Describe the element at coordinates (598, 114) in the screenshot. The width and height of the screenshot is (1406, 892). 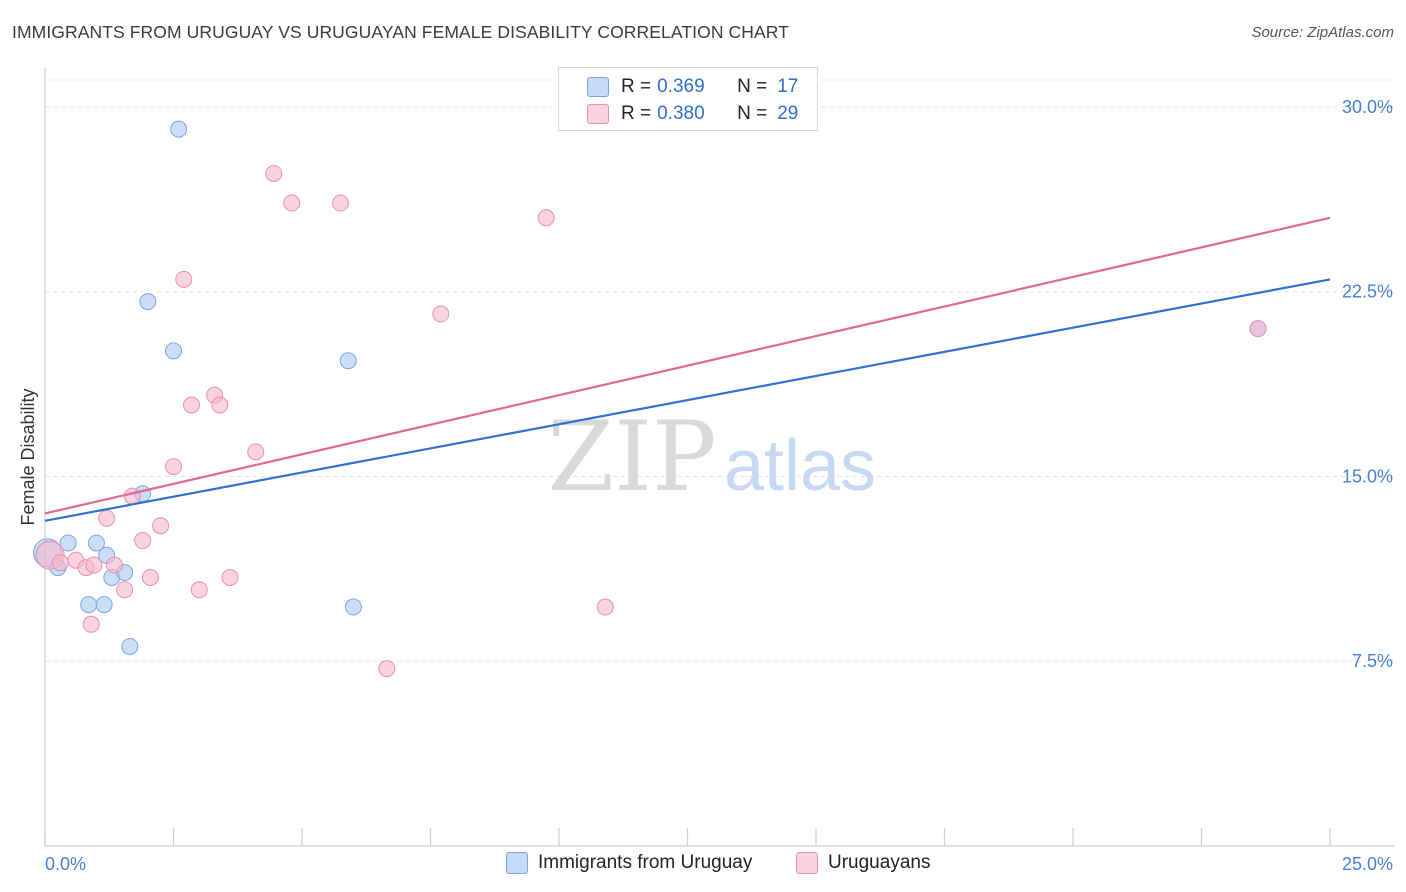
I see `legend-swatch-pink` at that location.